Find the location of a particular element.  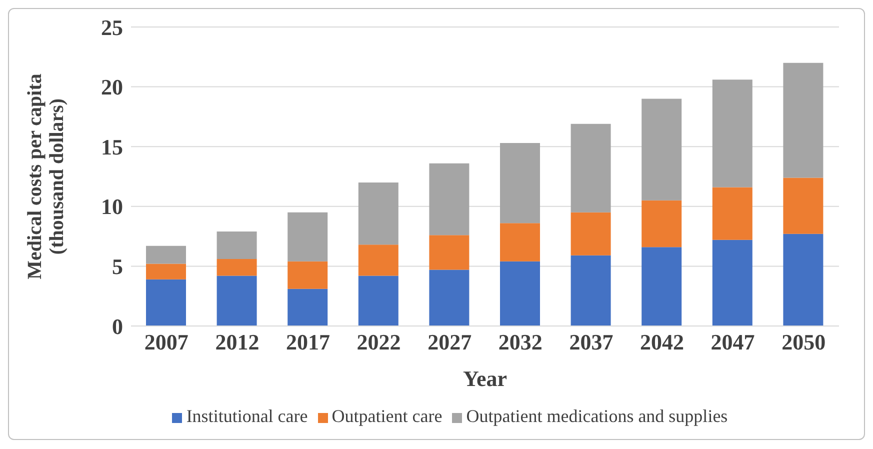

y-tick-label: 15 is located at coordinates (112, 147).